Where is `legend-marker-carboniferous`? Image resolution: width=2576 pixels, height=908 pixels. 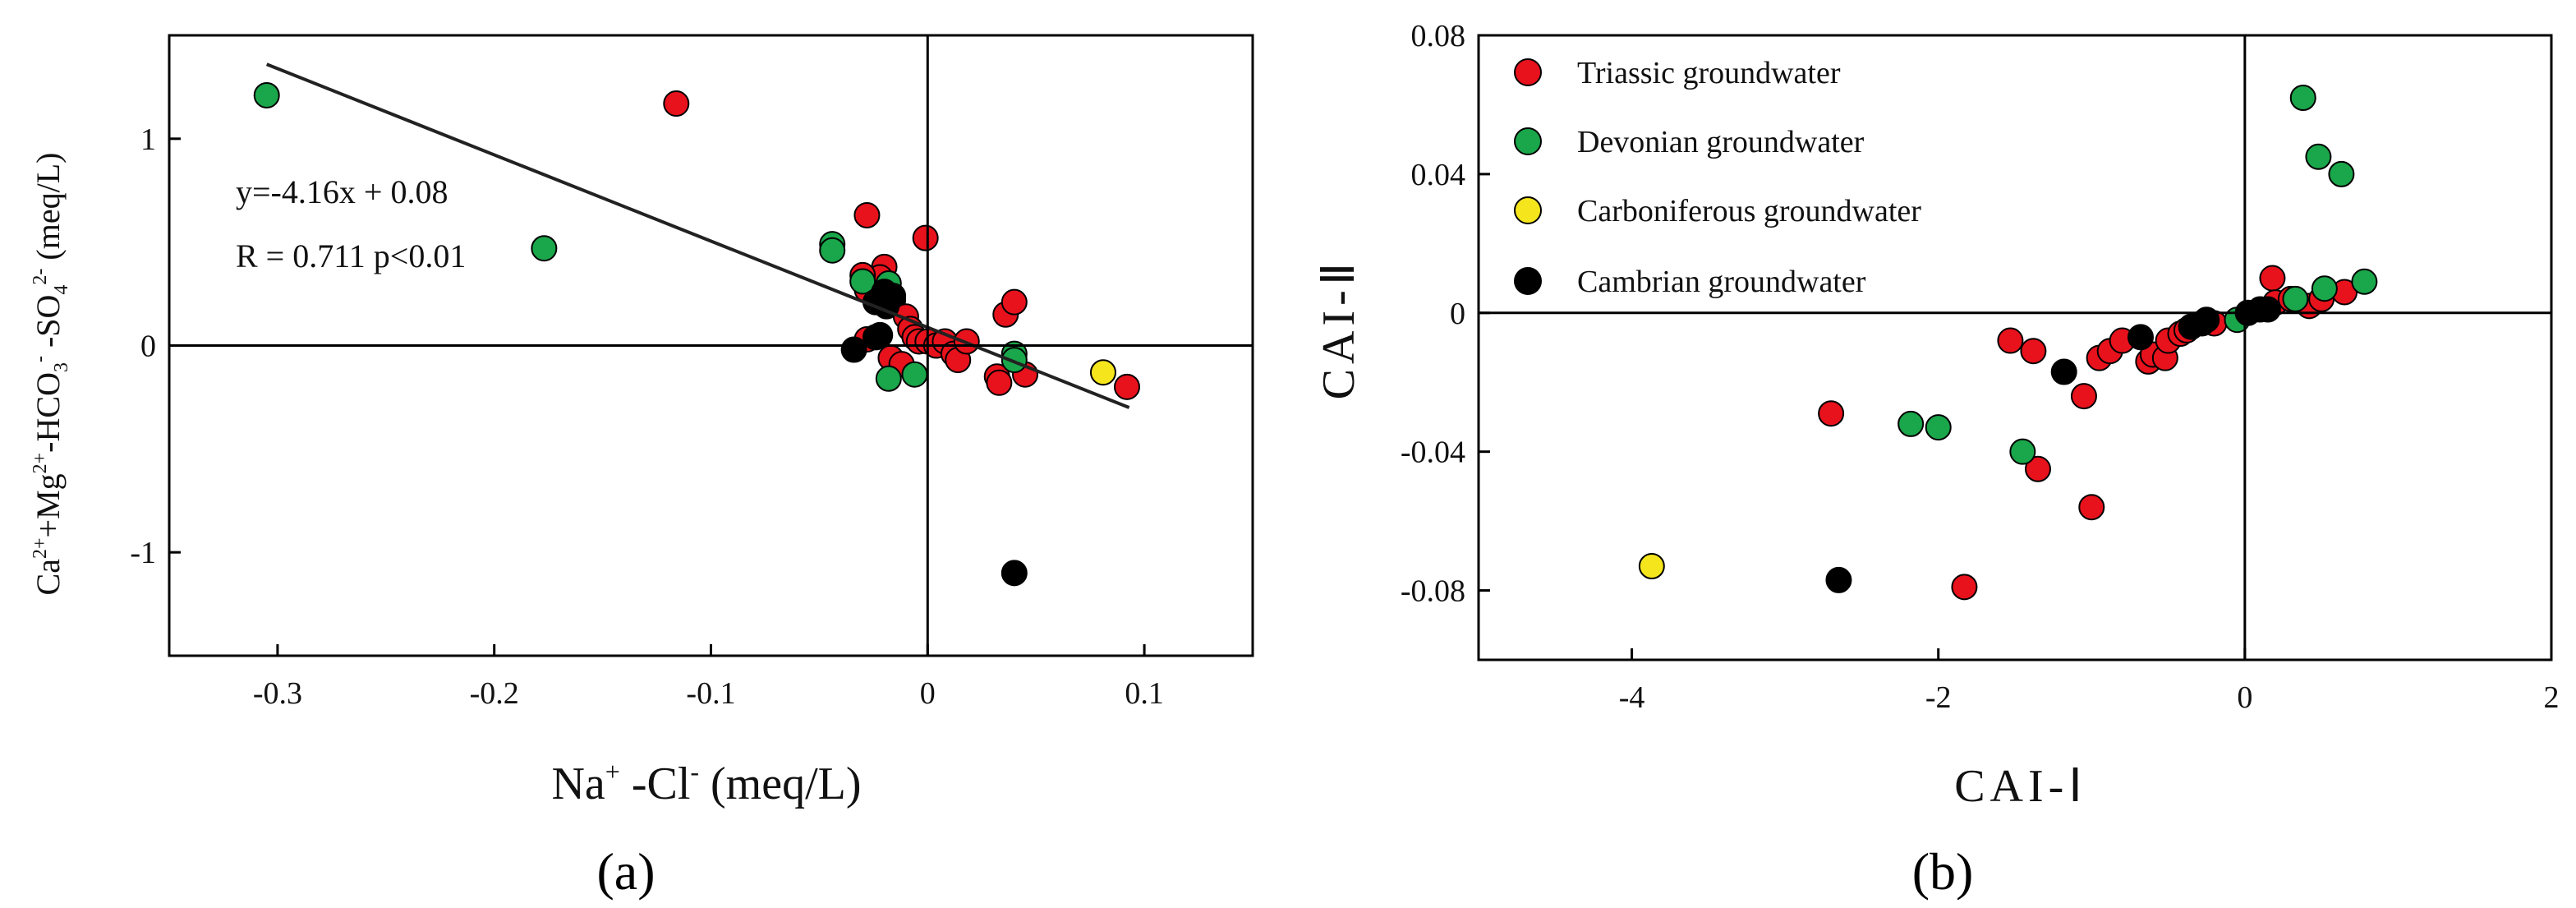
legend-marker-carboniferous is located at coordinates (1528, 210).